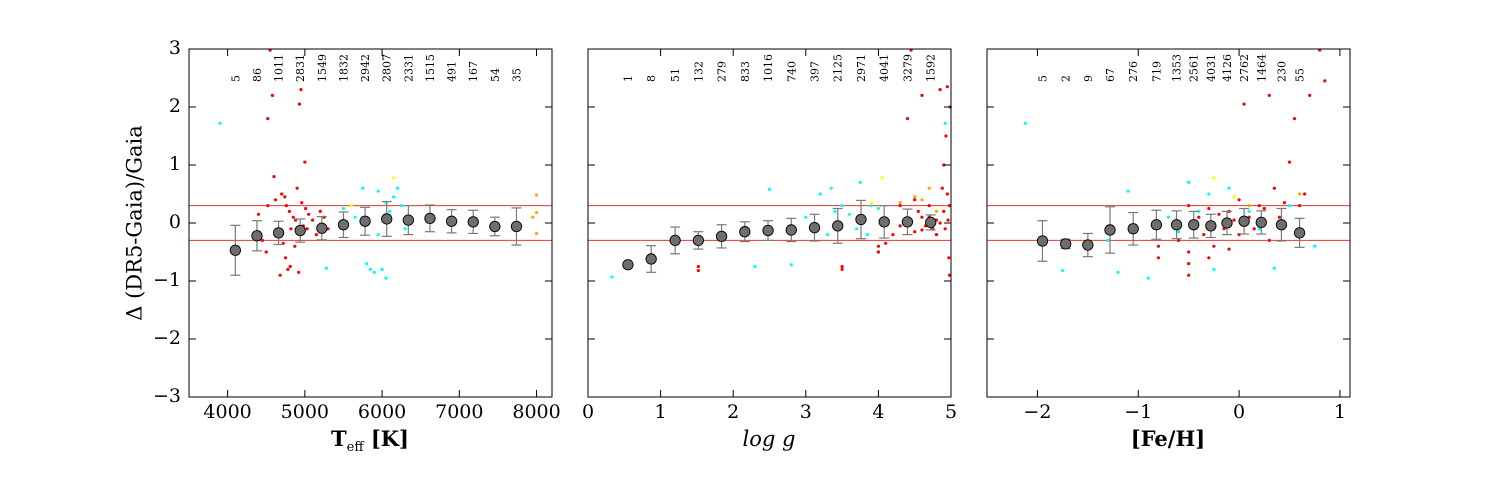 The image size is (1500, 500). Describe the element at coordinates (1156, 71) in the screenshot. I see `bin-count-label: 719` at that location.